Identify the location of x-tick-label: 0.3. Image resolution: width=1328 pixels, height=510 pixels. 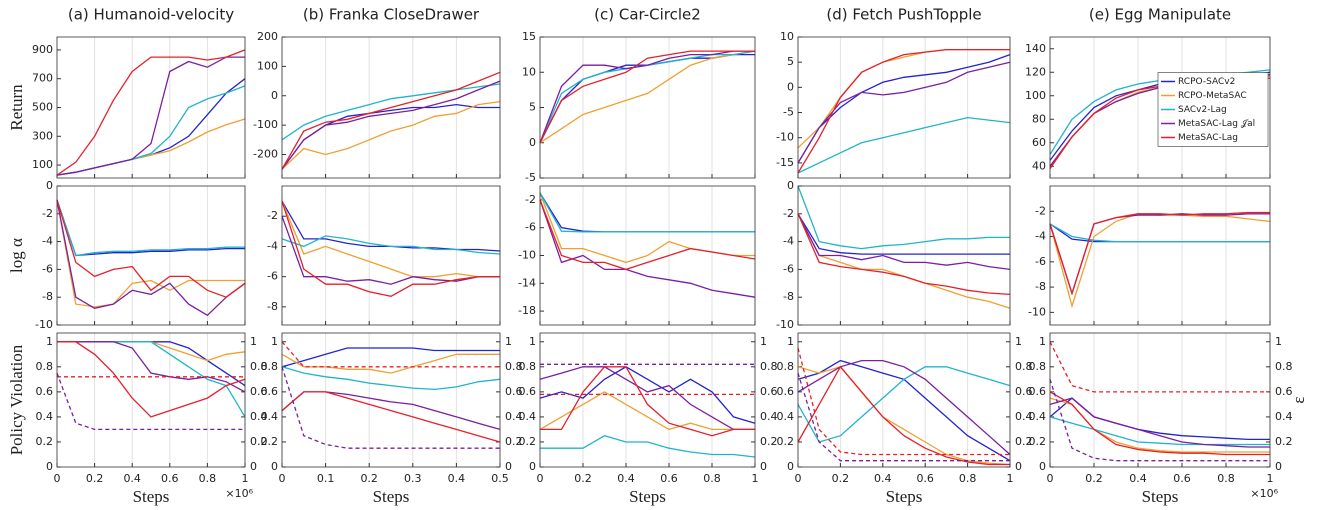
(413, 478).